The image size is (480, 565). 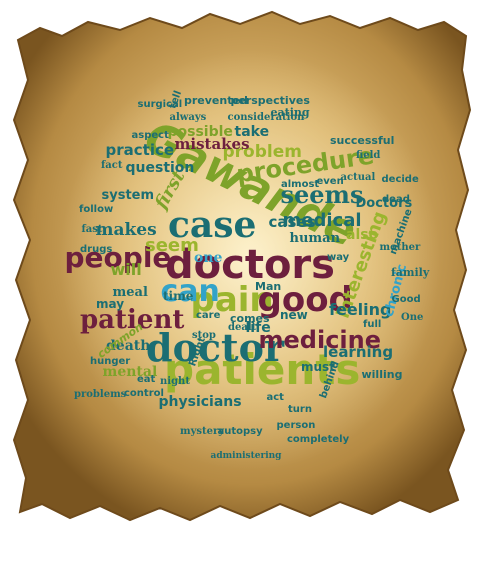 What do you see at coordinates (358, 351) in the screenshot?
I see `cloud-word-learning: learning` at bounding box center [358, 351].